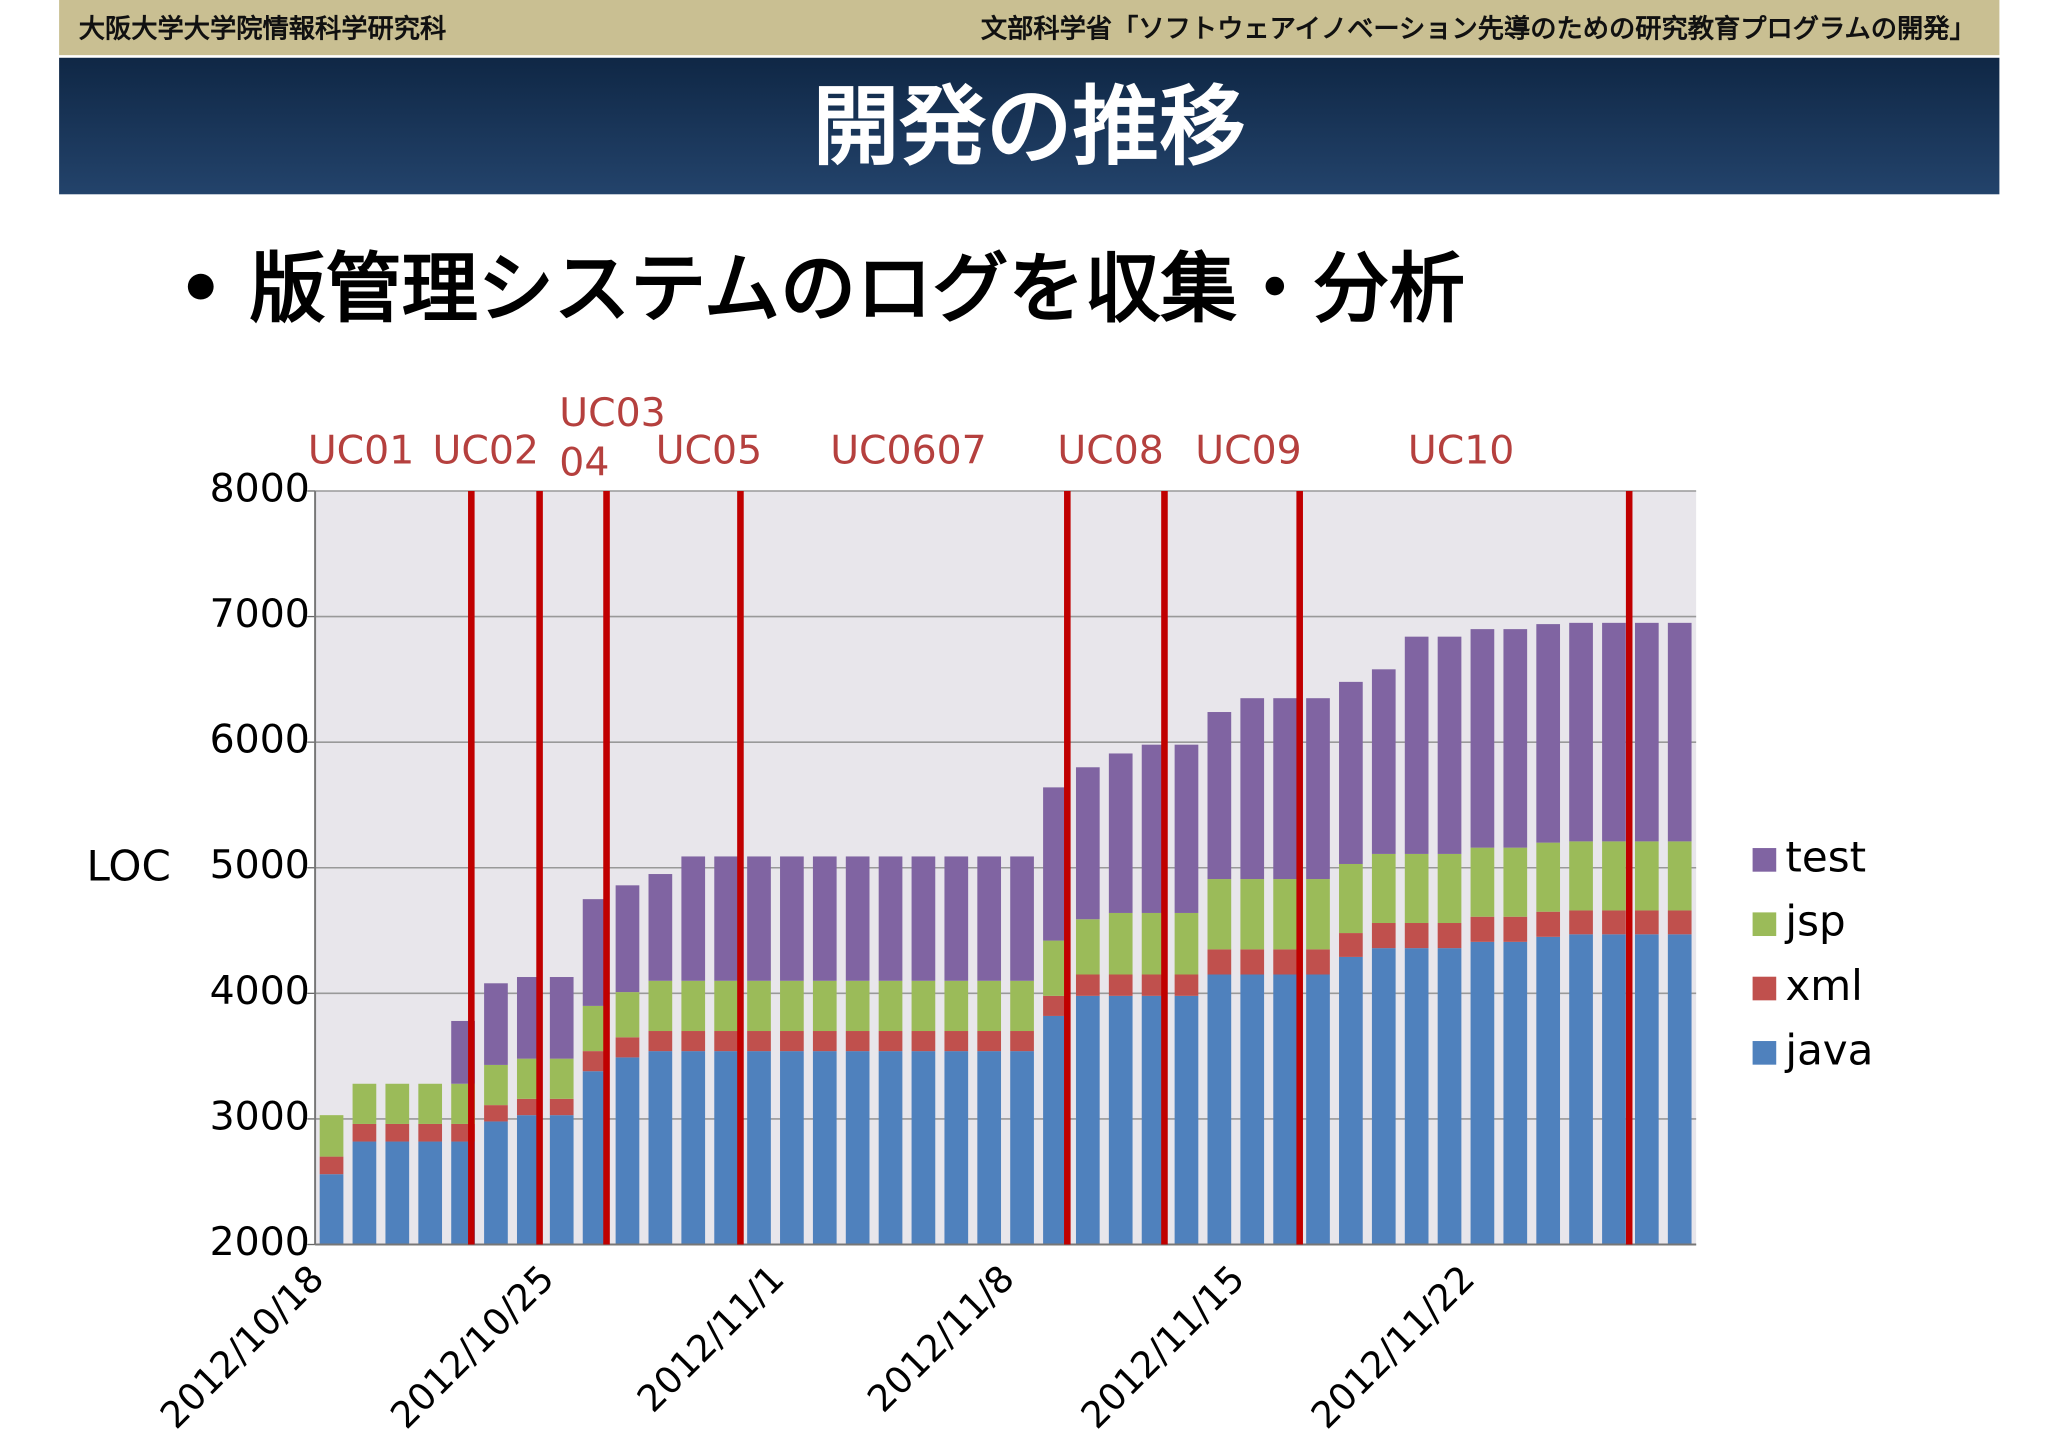  Describe the element at coordinates (361, 450) in the screenshot. I see `annotation: UC01` at that location.